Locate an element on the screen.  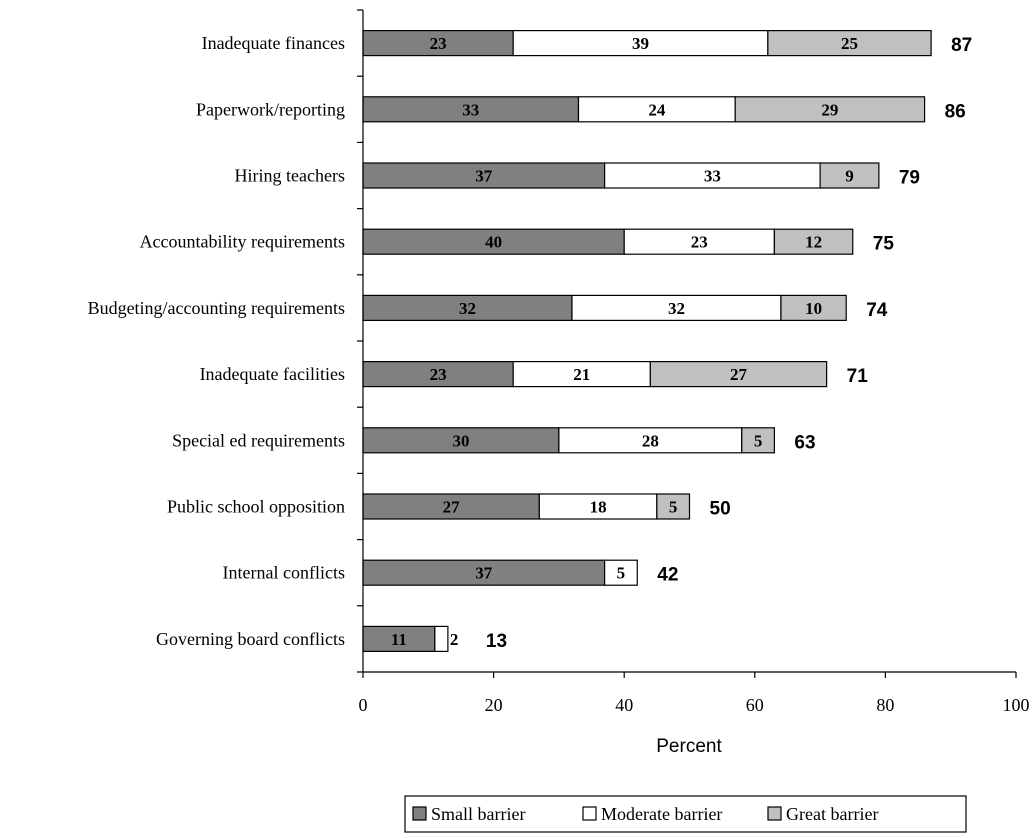
x-tick-label: 60 is located at coordinates (755, 705).